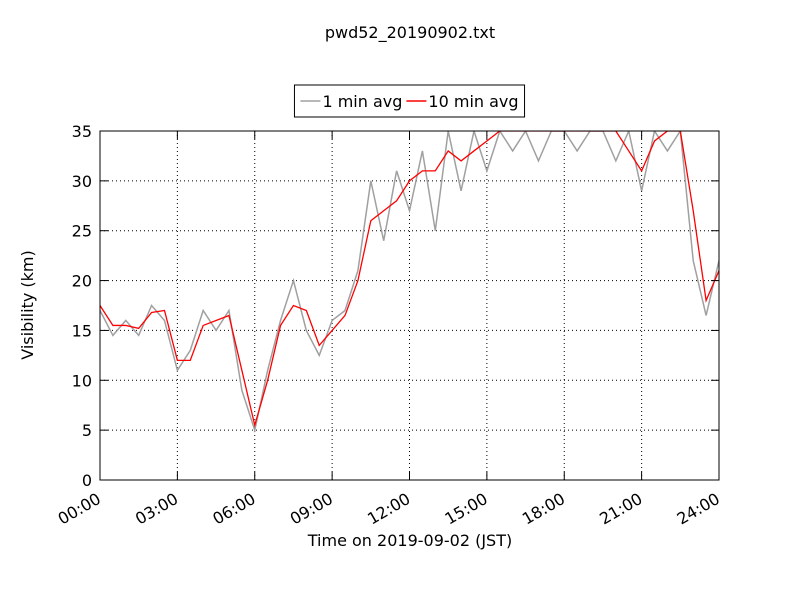  What do you see at coordinates (82, 380) in the screenshot?
I see `y-tick-label: 10` at bounding box center [82, 380].